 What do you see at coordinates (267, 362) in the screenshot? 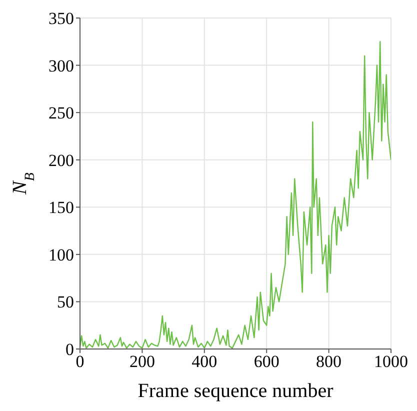
I see `x-tick-label: 600` at bounding box center [267, 362].